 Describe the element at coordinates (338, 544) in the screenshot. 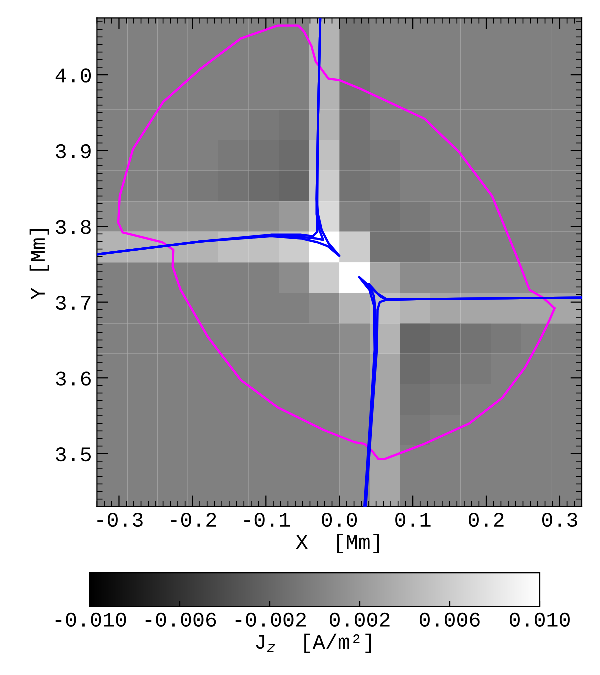

I see `x-axis-title: X [Mm]` at that location.